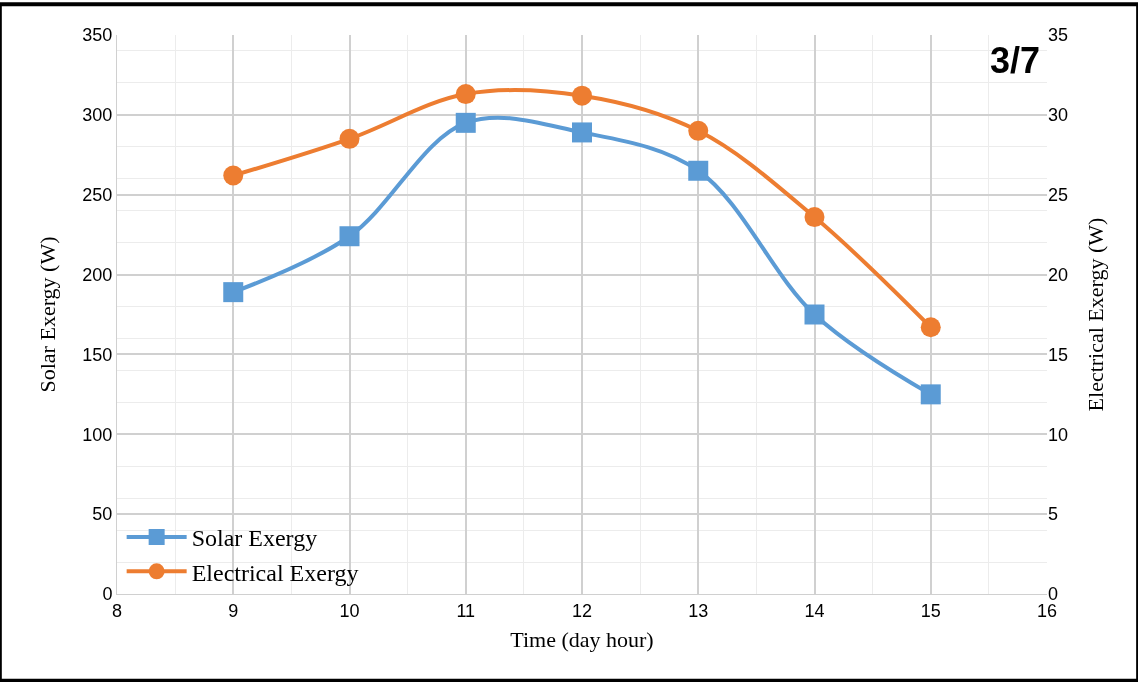  I want to click on y2-tick-label: 20, so click(1058, 274).